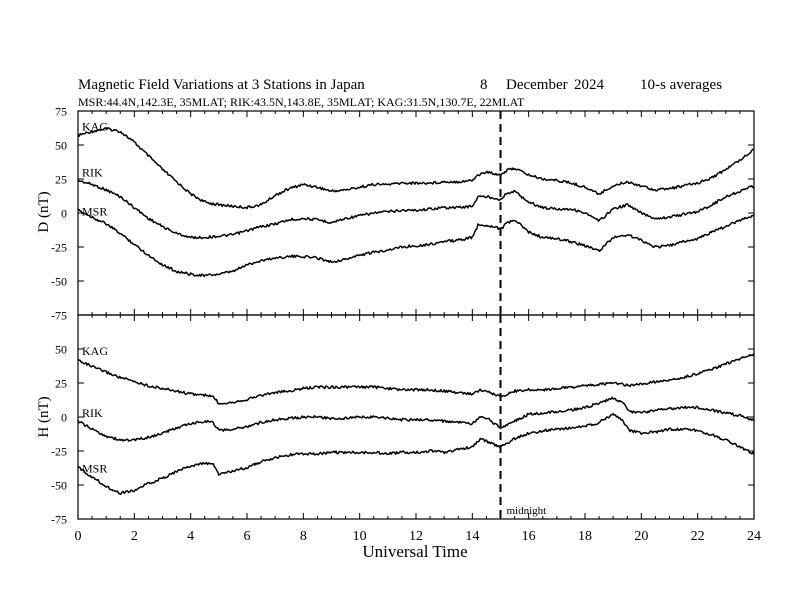  What do you see at coordinates (414, 551) in the screenshot?
I see `x-axis-label: Universal Time` at bounding box center [414, 551].